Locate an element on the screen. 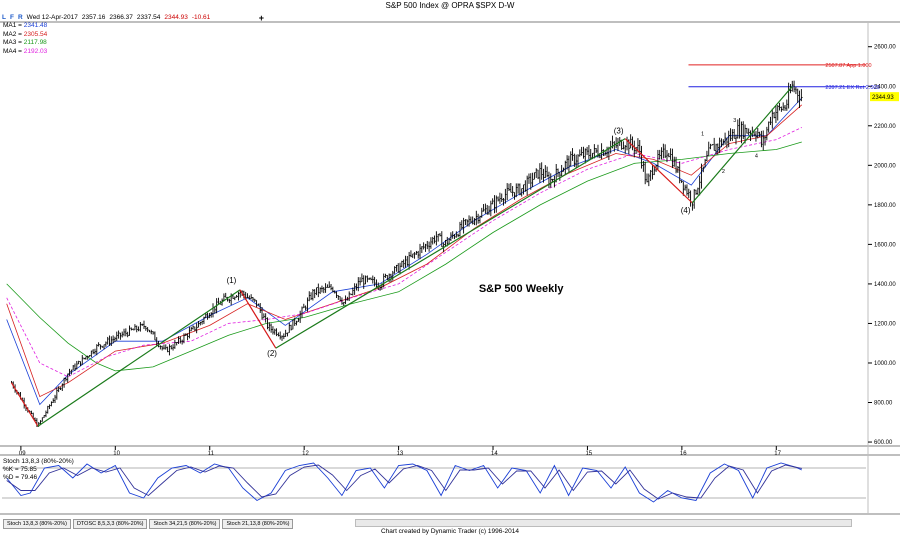 This screenshot has width=900, height=536. y-axis-tick-label: 800.00 is located at coordinates (883, 404).